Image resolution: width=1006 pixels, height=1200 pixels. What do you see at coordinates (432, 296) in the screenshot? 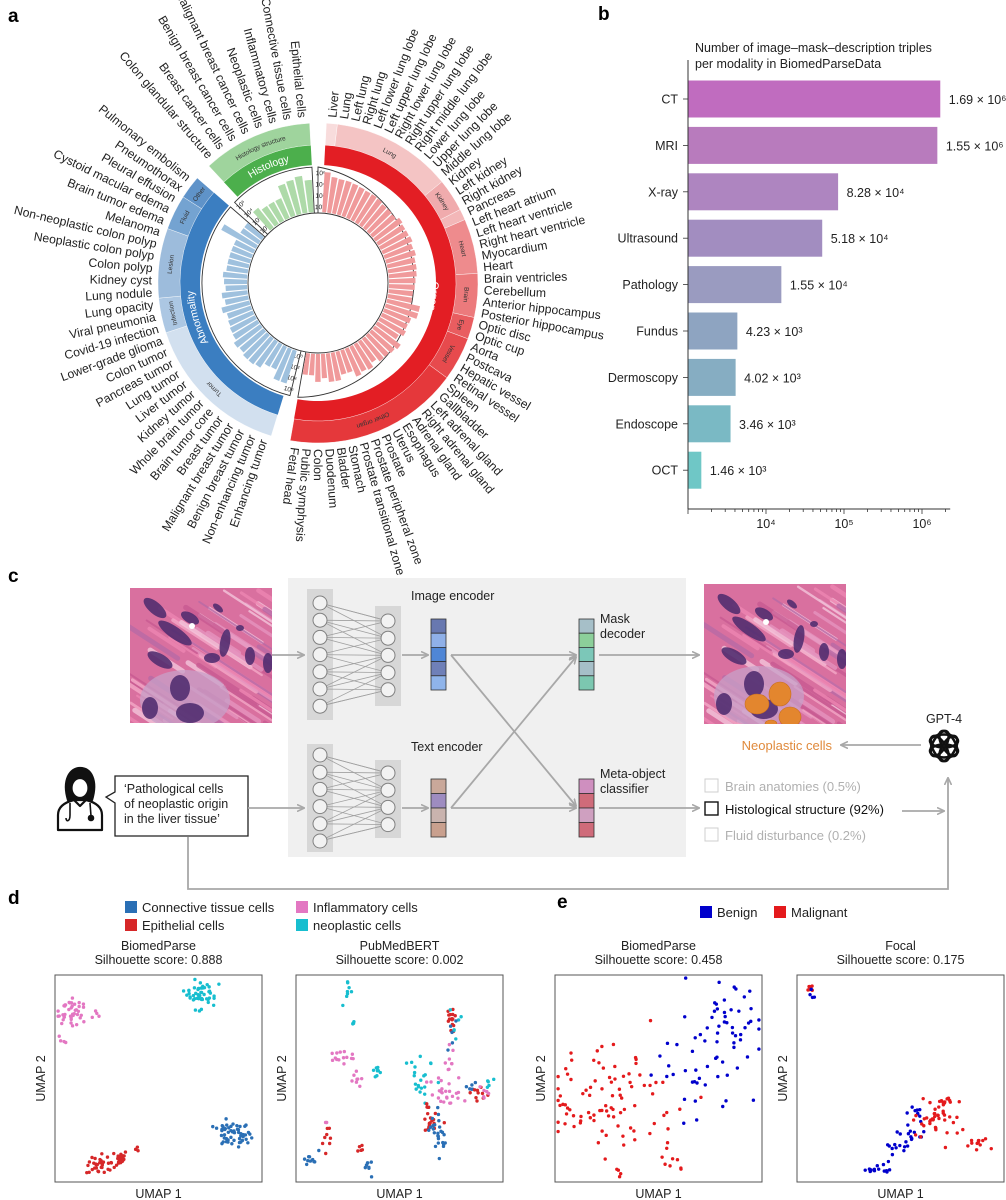
I see `category-label-text: Organ` at bounding box center [432, 296].